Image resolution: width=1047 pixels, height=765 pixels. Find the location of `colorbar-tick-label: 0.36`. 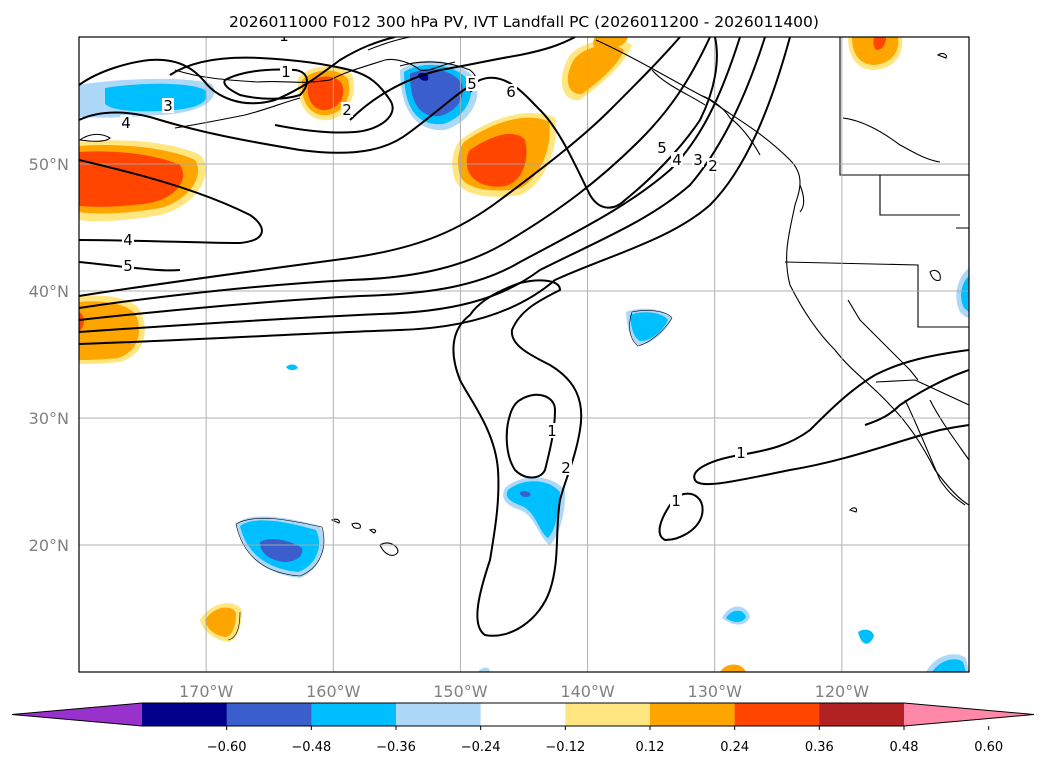

colorbar-tick-label: 0.36 is located at coordinates (819, 747).